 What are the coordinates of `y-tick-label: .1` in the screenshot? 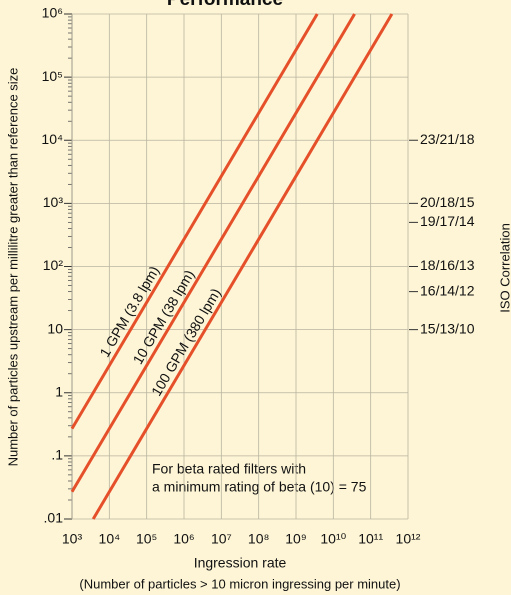 It's located at (57, 455).